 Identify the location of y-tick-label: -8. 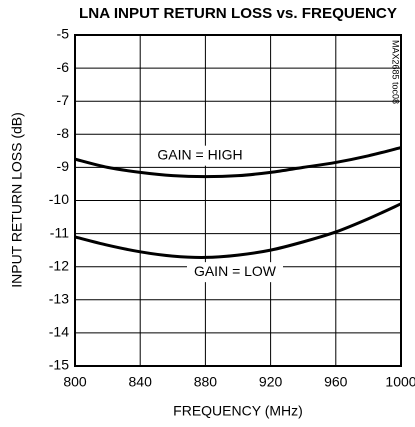
(63, 133).